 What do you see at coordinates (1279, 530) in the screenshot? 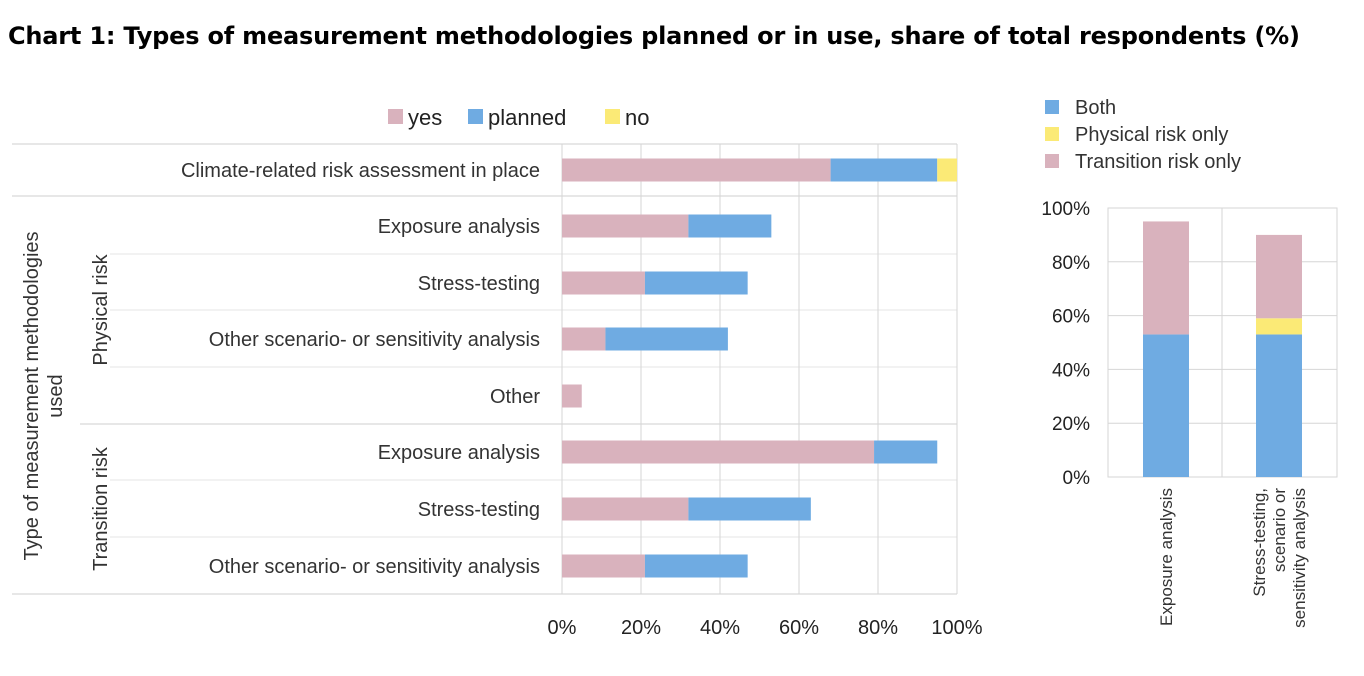
I see `x-category-label: scenario or` at bounding box center [1279, 530].